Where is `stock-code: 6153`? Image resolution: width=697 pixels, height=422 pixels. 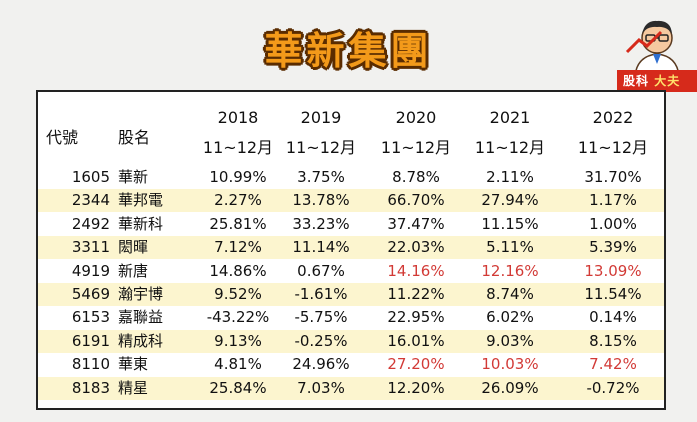 stock-code: 6153 is located at coordinates (90, 317).